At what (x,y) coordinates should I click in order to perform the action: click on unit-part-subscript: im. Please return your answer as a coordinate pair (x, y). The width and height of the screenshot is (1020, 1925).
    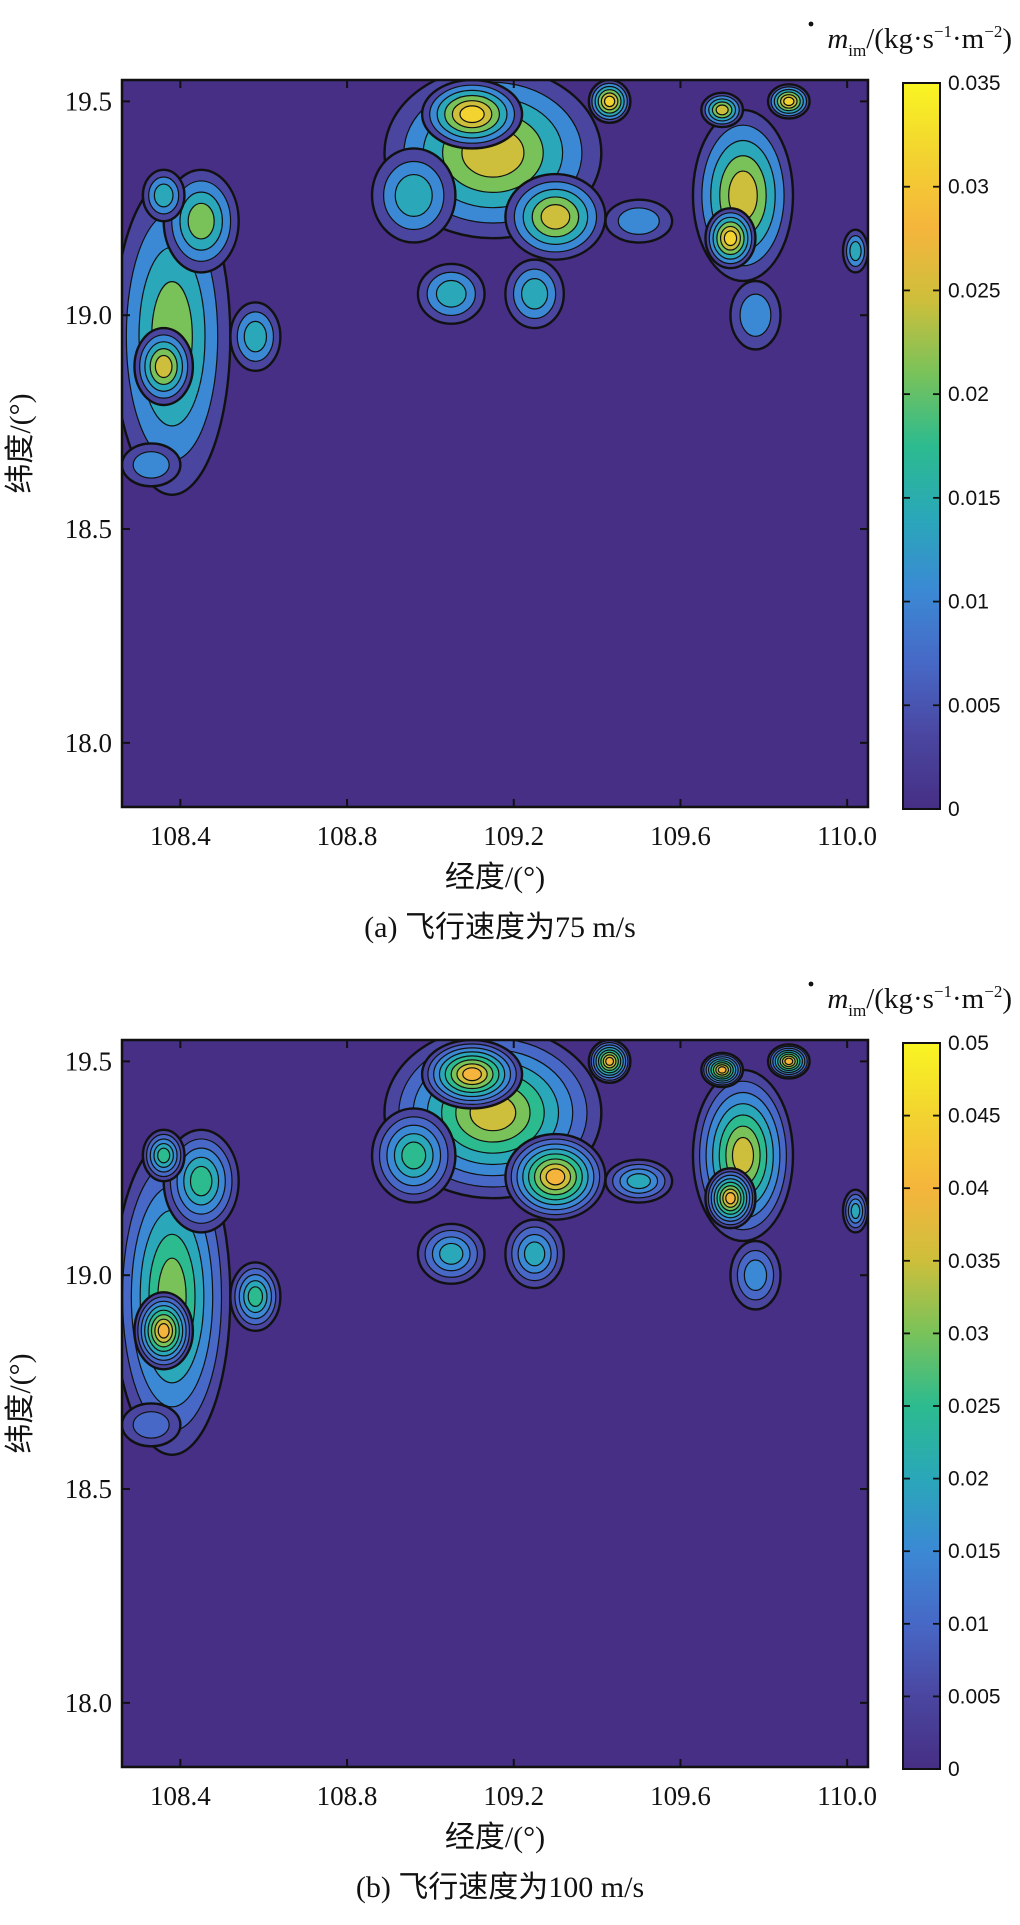
    Looking at the image, I should click on (857, 1010).